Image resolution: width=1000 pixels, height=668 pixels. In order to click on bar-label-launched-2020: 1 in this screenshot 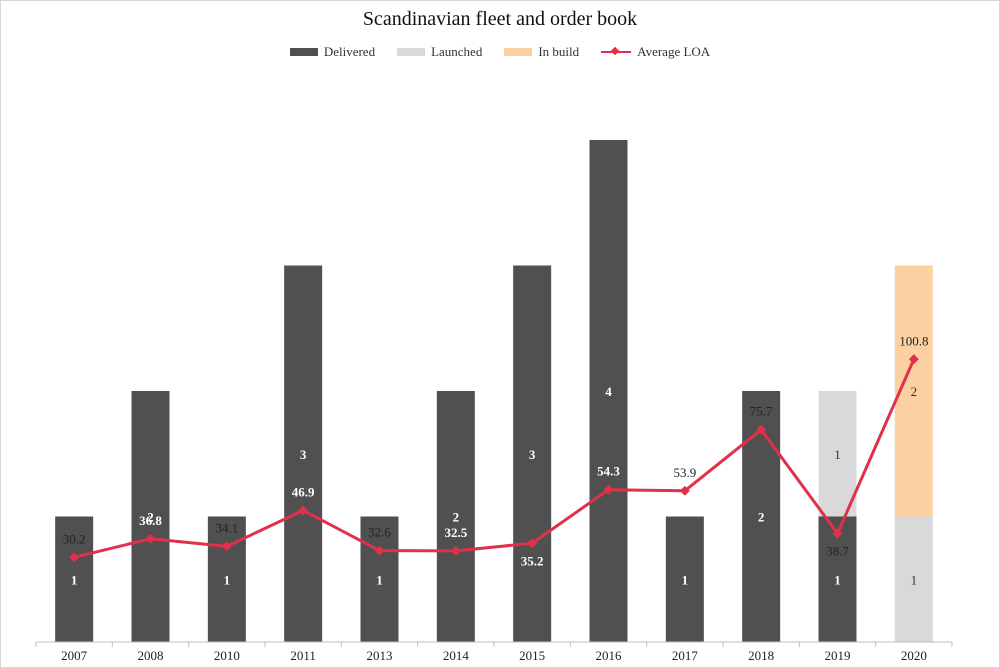, I will do `click(914, 579)`.